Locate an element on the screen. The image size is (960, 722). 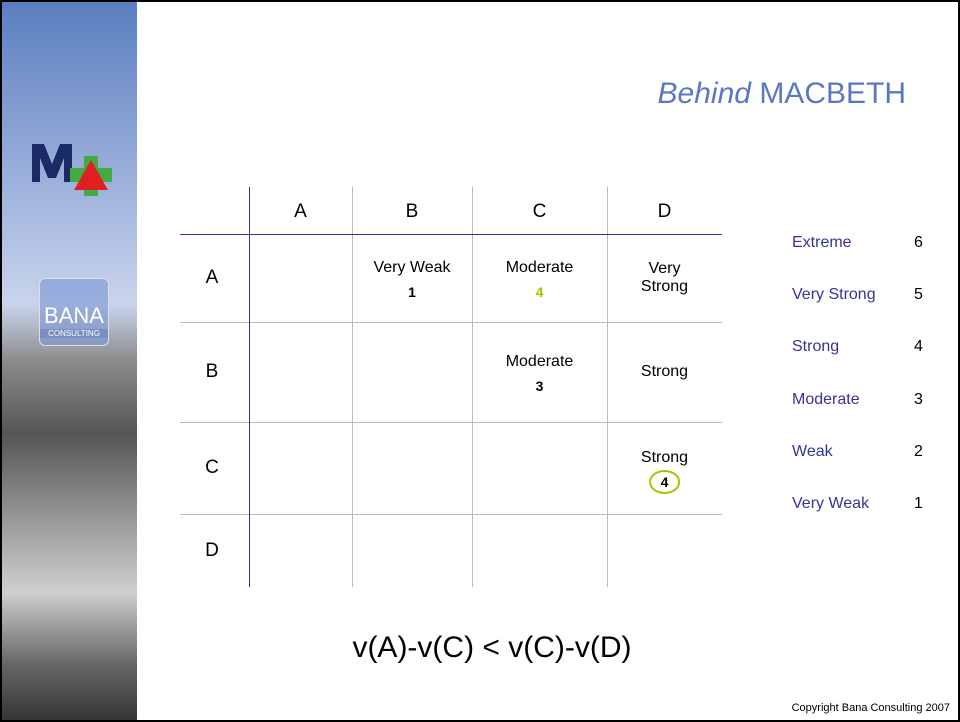
scale-value: 1 is located at coordinates (918, 503).